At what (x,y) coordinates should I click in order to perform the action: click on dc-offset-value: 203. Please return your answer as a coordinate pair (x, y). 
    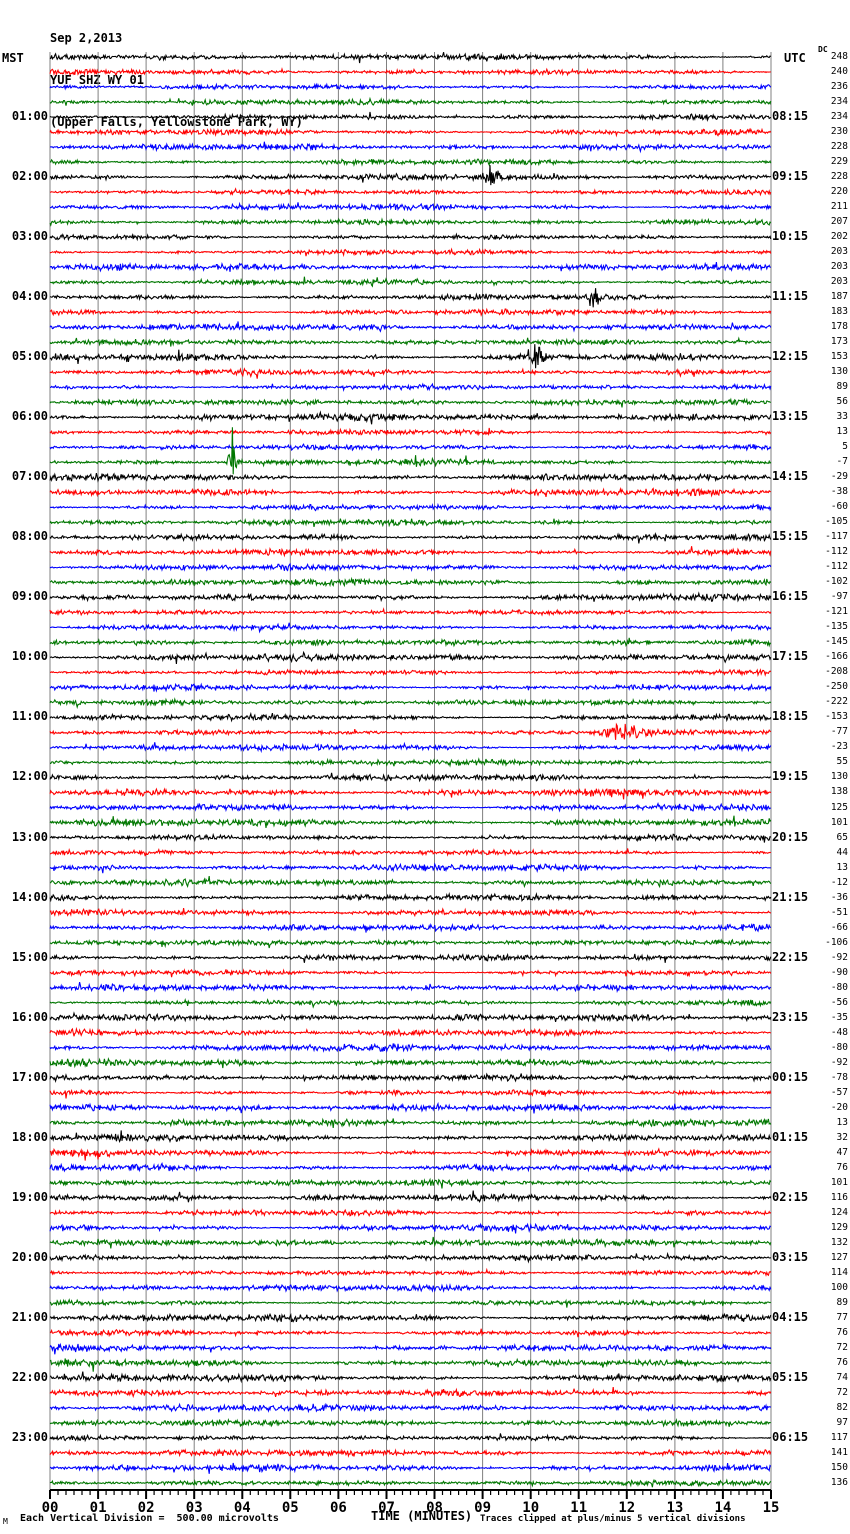
    Looking at the image, I should click on (839, 252).